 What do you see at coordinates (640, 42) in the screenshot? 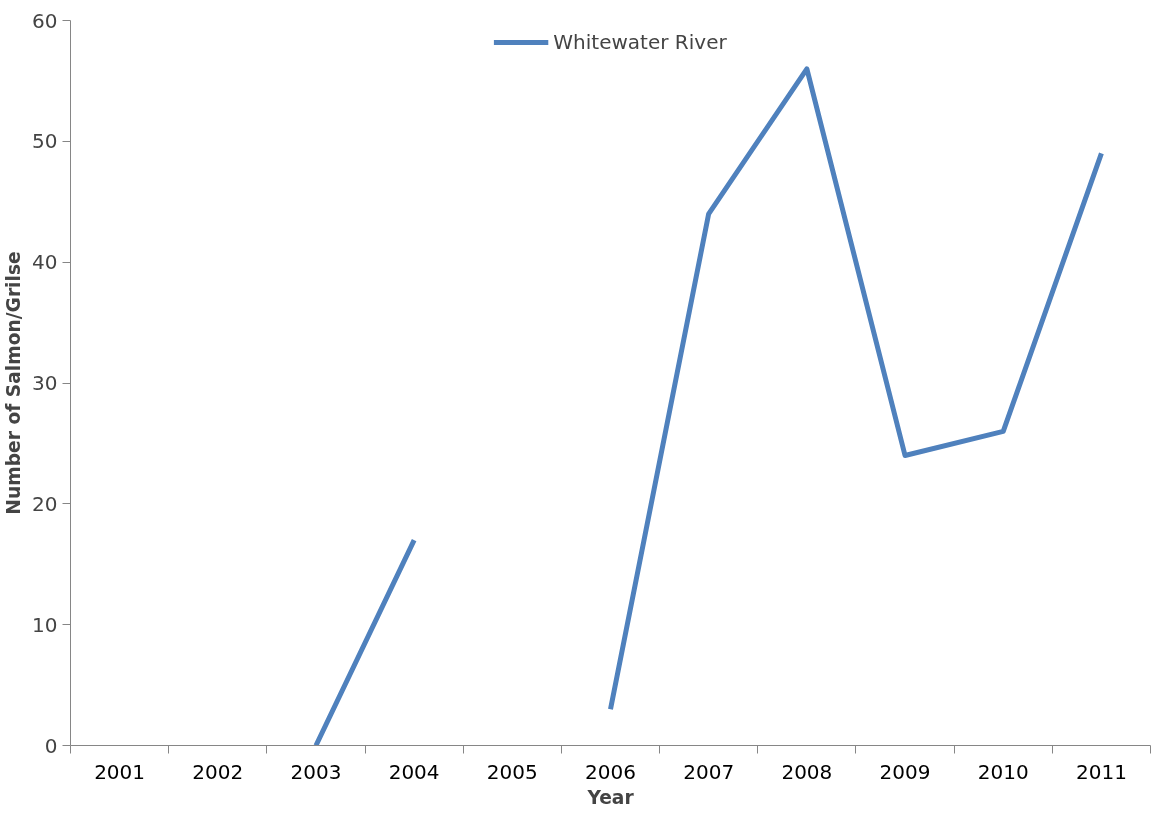
I see `legend-label: Whitewater River` at bounding box center [640, 42].